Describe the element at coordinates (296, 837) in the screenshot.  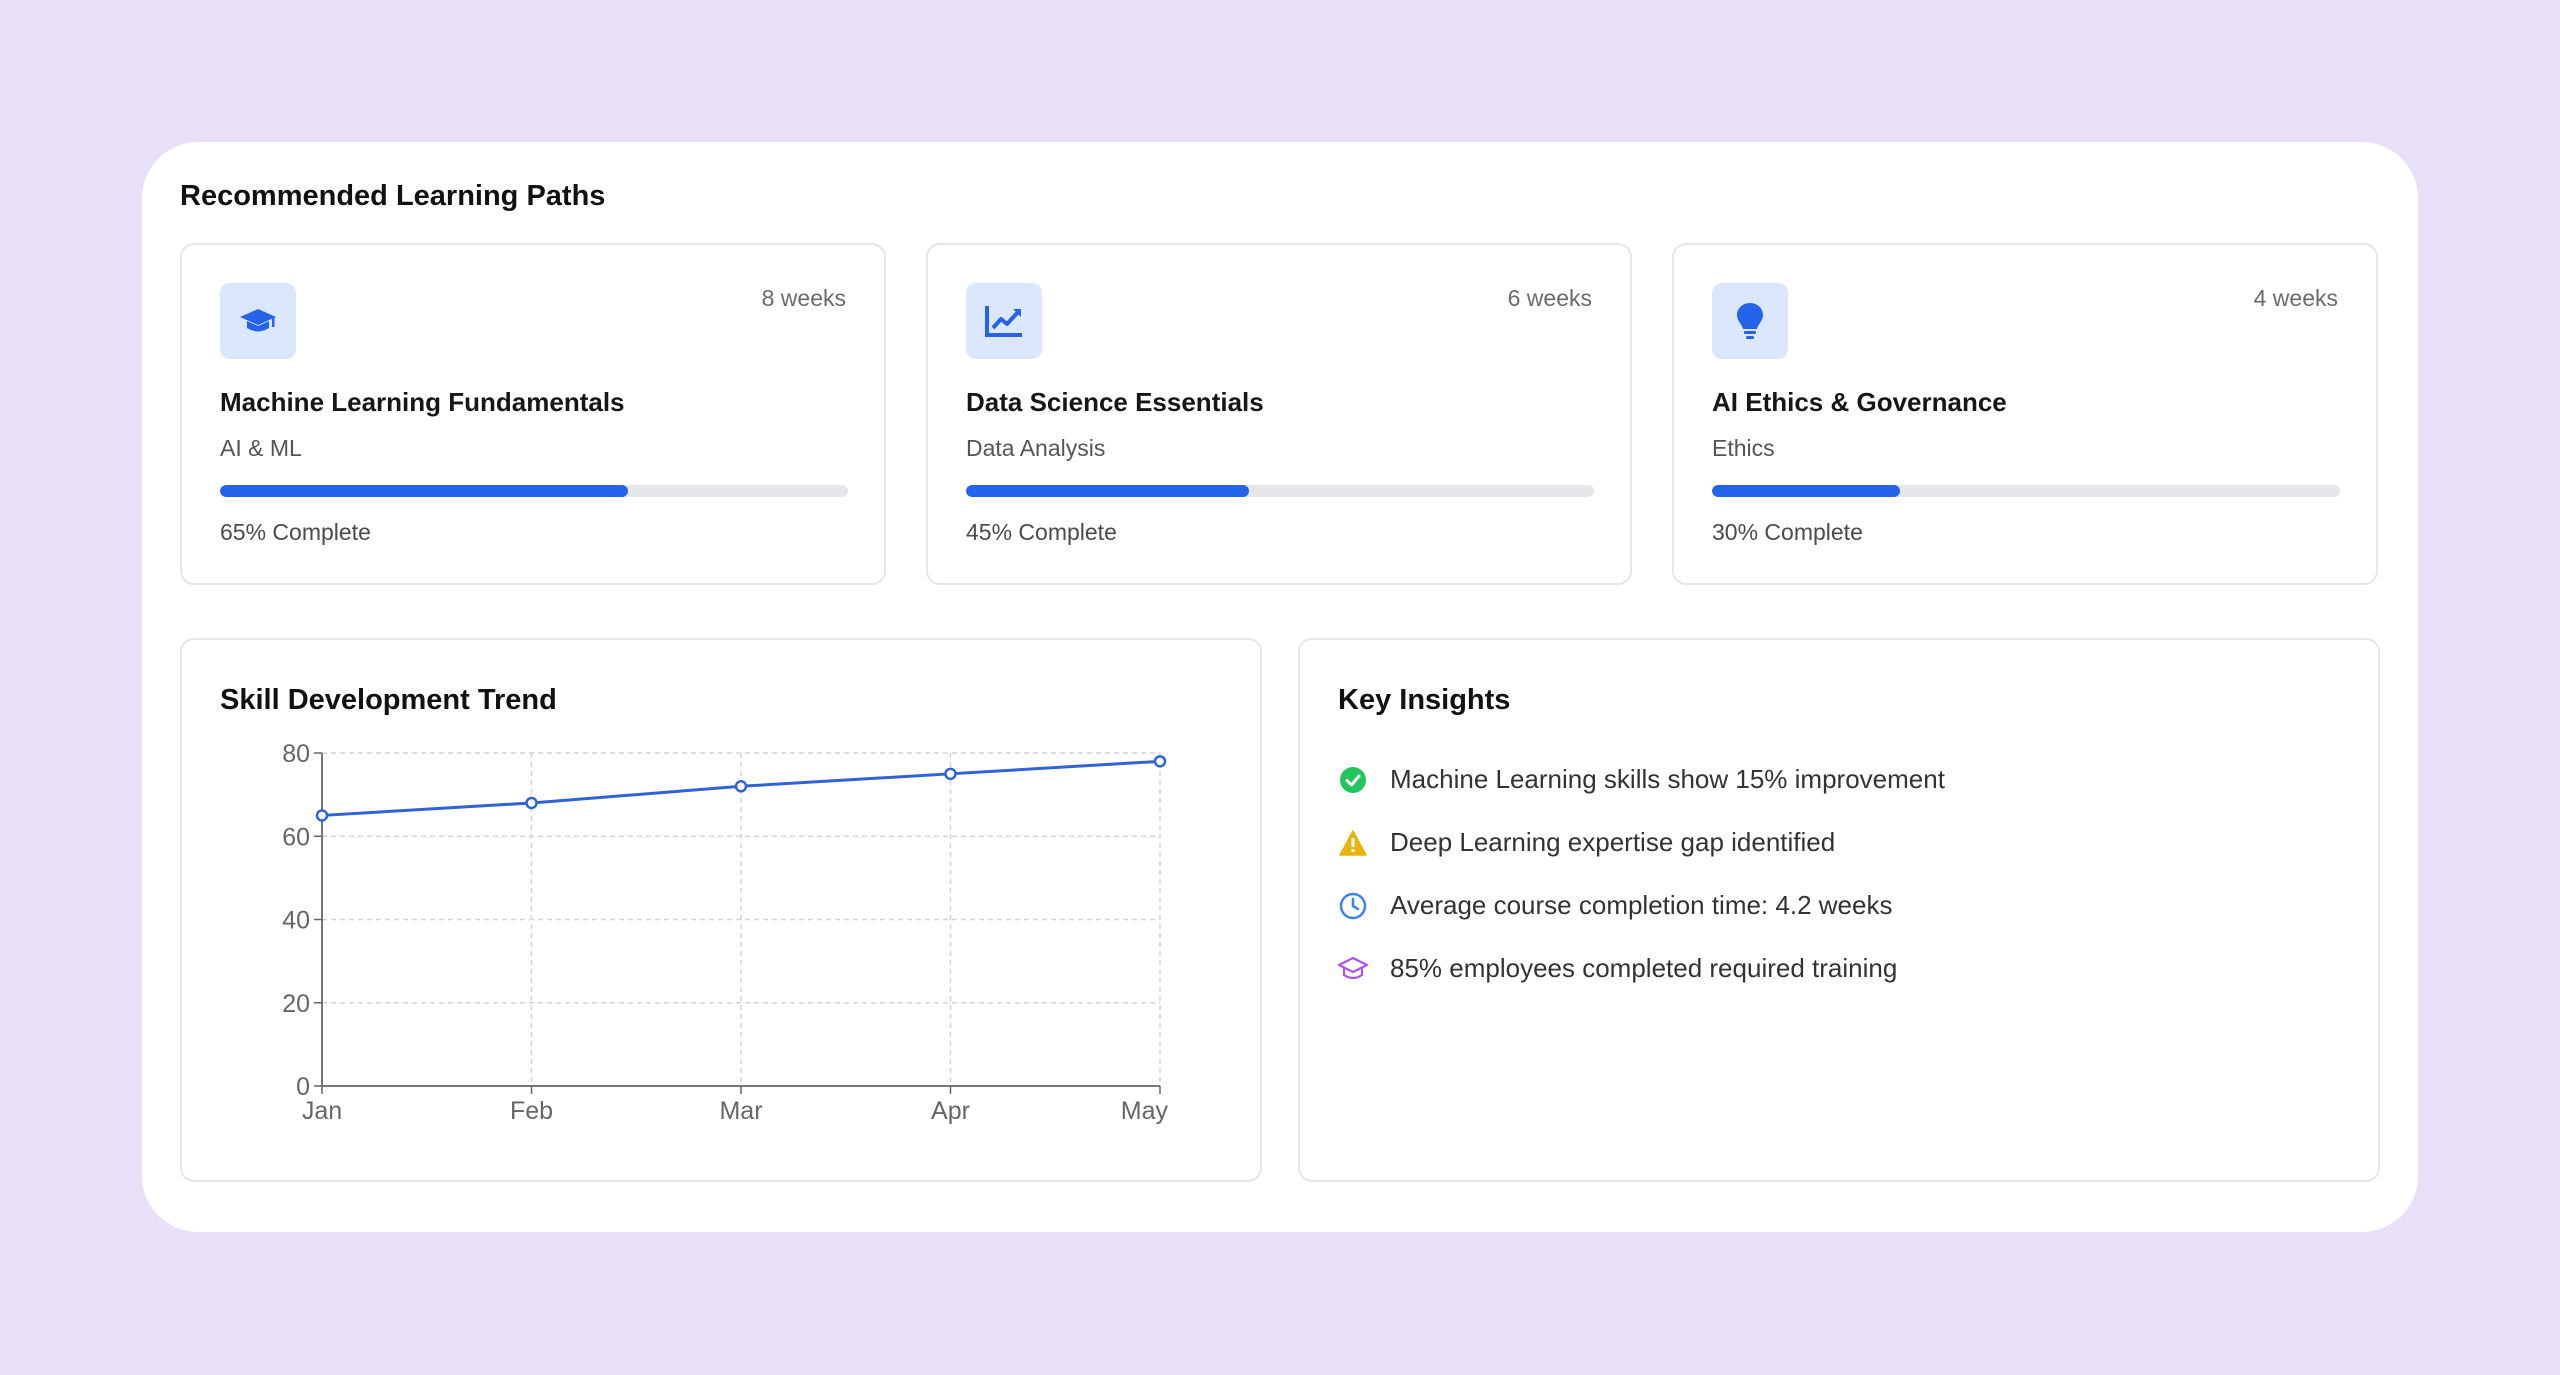
I see `y-tick-label: 60` at that location.